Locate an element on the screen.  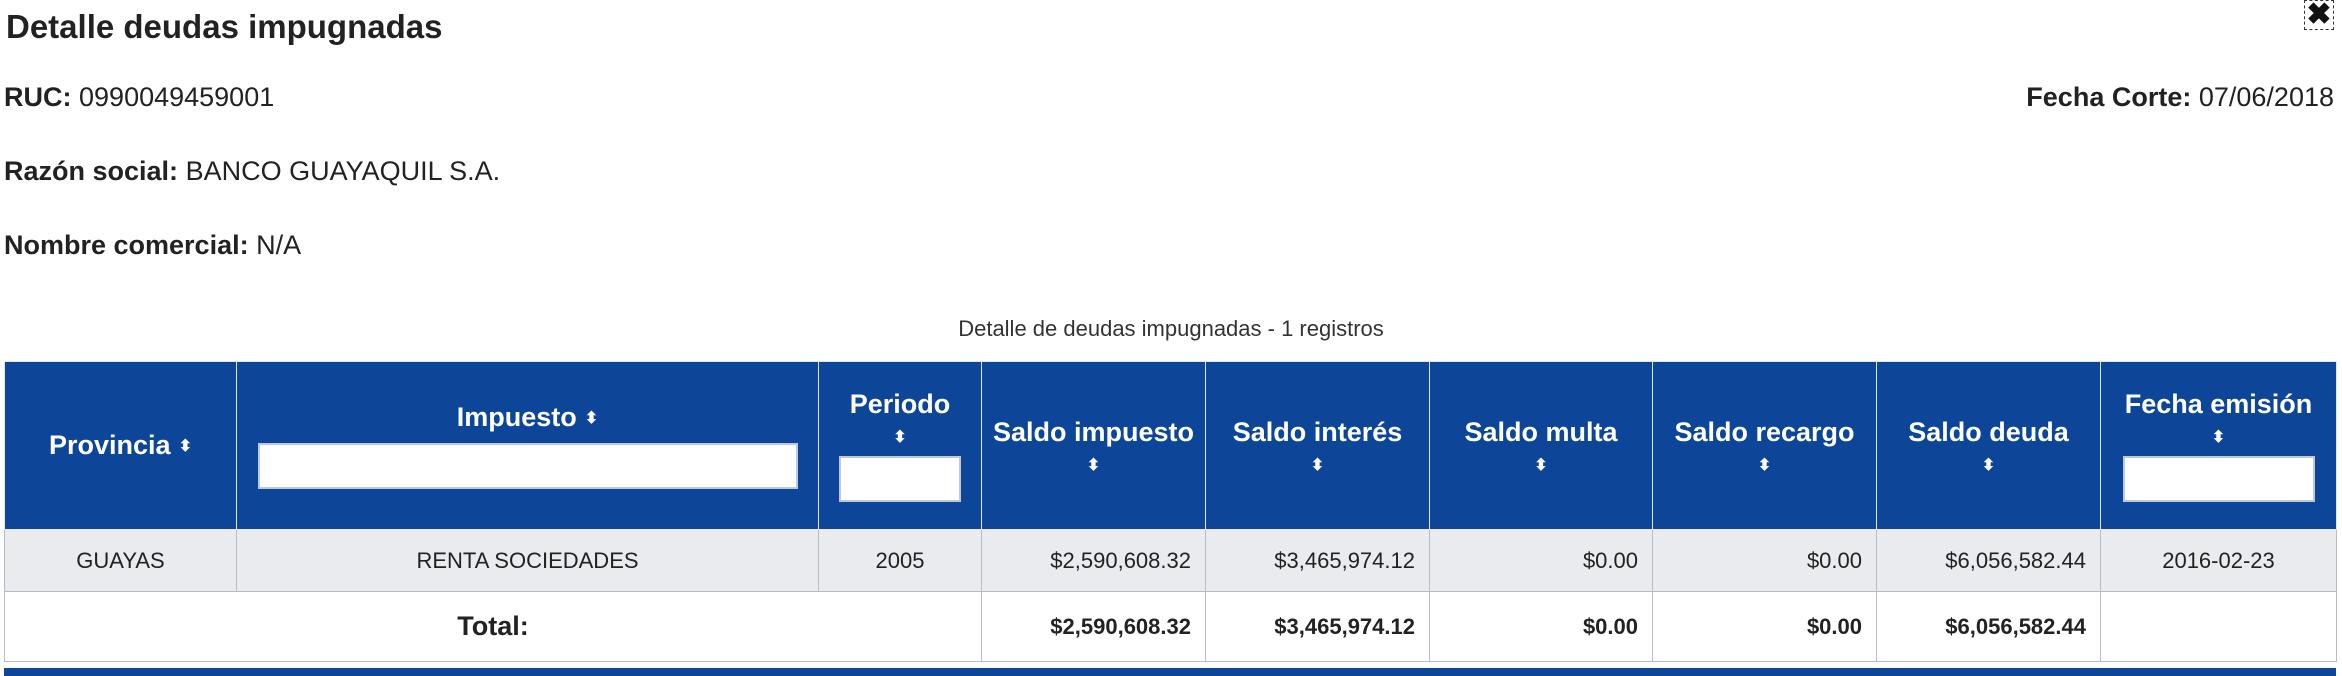
column-header-saldo-impuesto: Saldo impuesto ⬍ is located at coordinates (1094, 446).